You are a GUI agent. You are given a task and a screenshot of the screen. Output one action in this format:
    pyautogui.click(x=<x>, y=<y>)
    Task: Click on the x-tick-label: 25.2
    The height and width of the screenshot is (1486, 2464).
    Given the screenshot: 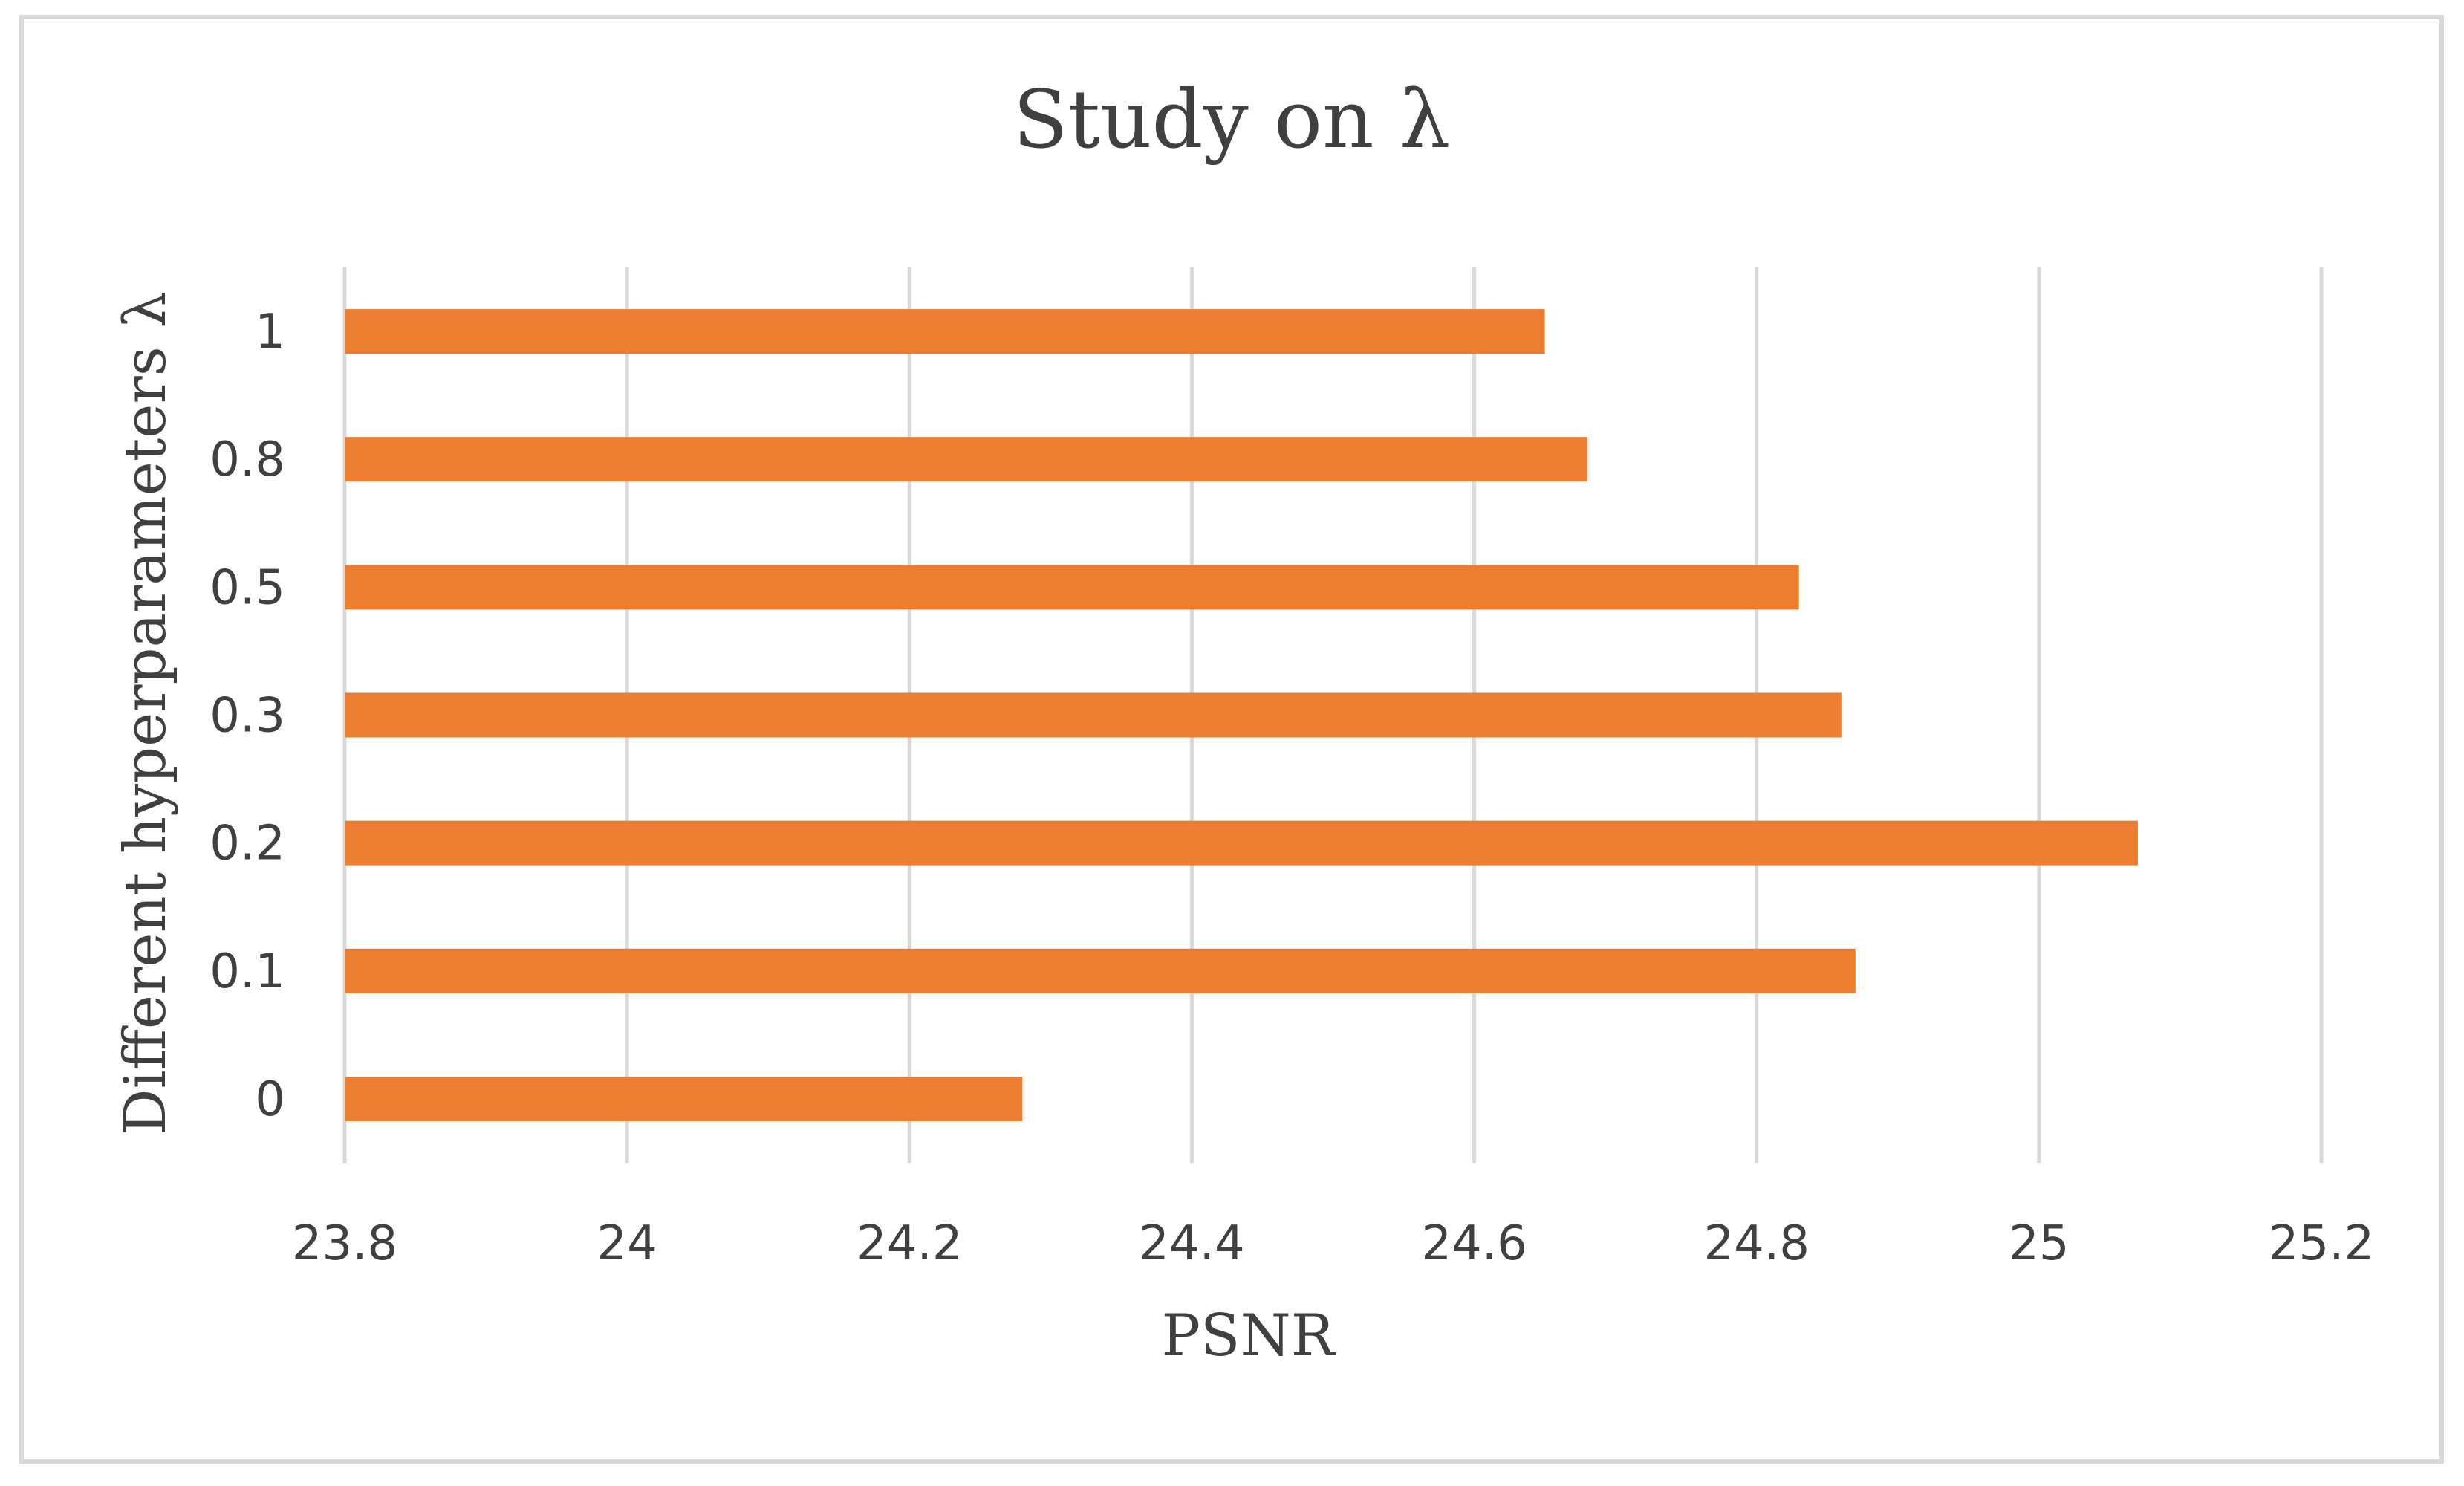 What is the action you would take?
    pyautogui.click(x=2322, y=1243)
    